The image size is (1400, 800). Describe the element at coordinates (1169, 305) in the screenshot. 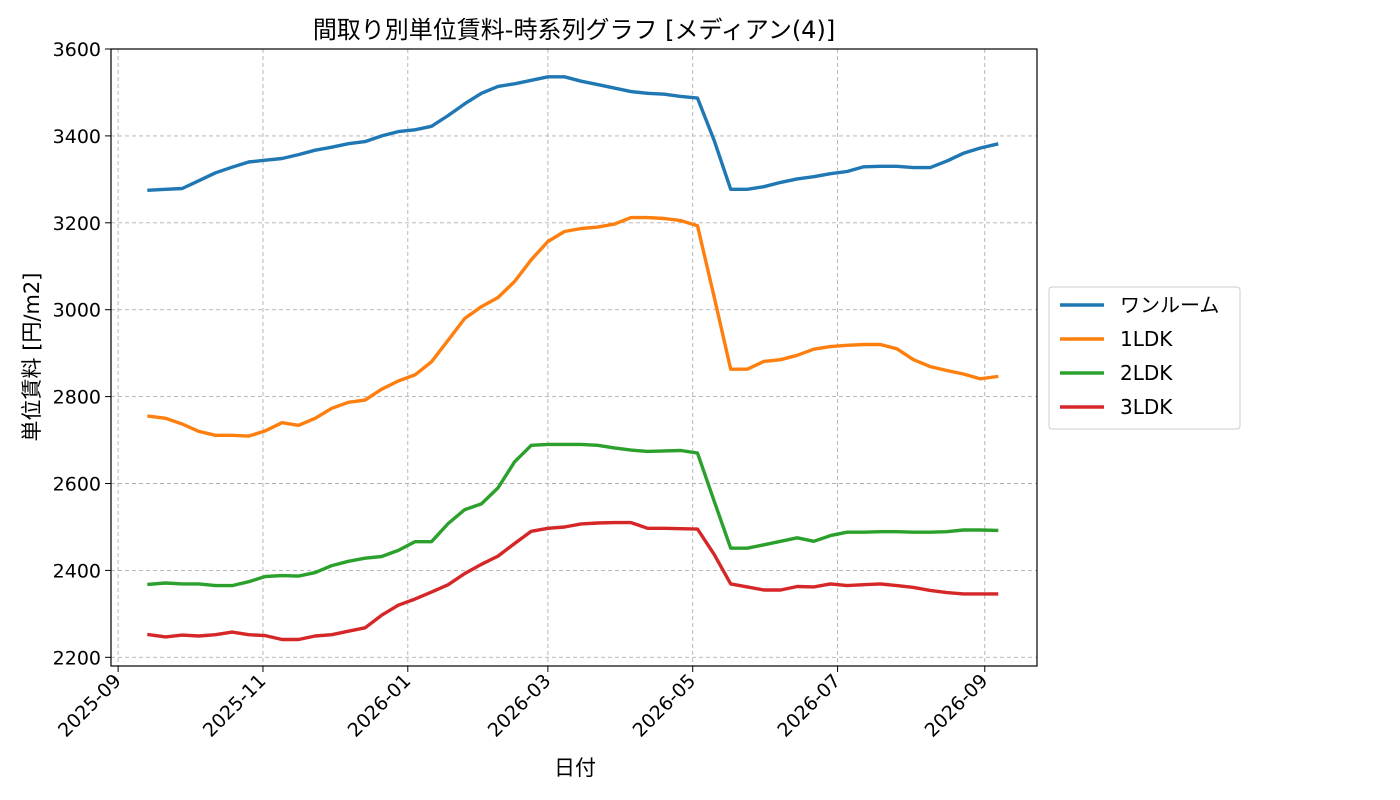

I see `legend-label-0: ワンルーム` at that location.